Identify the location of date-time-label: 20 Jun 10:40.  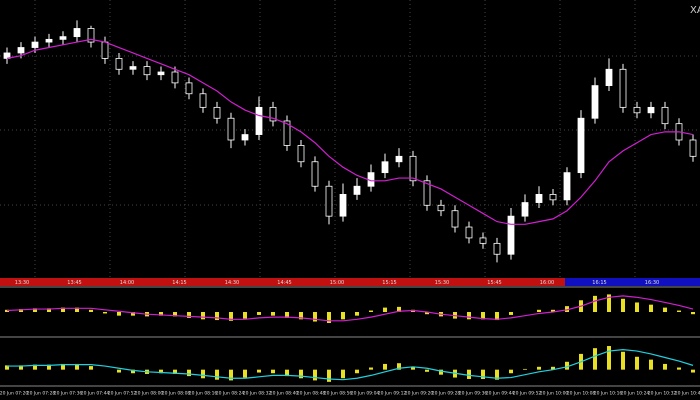
(687, 394).